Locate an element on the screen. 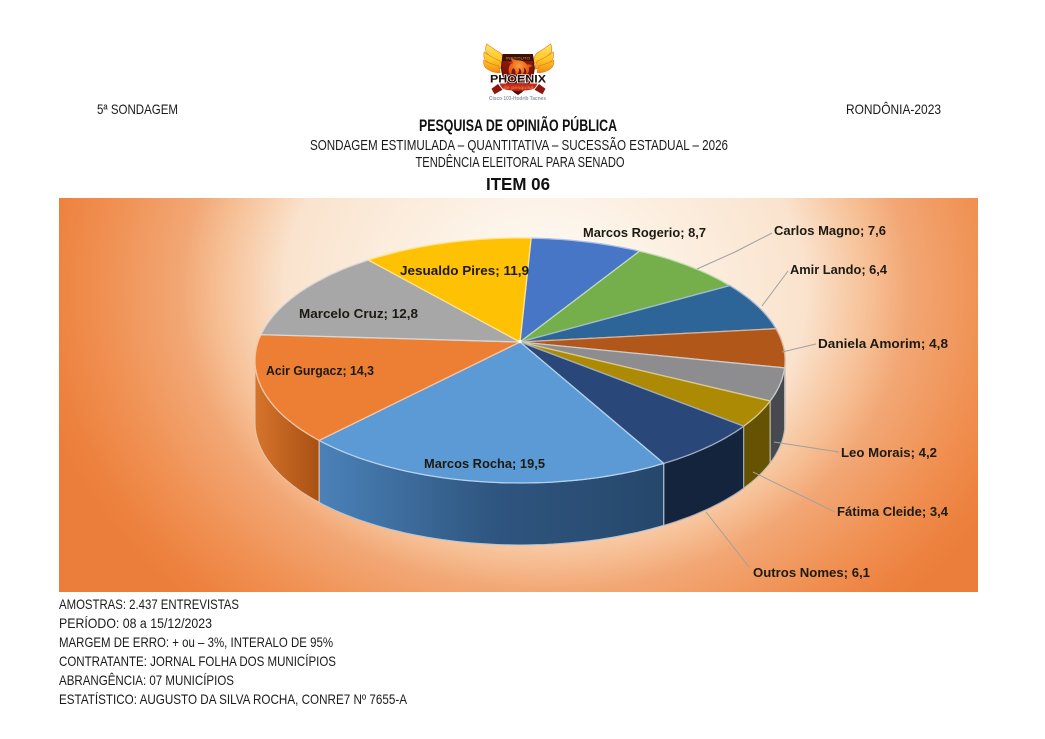 Image resolution: width=1045 pixels, height=739 pixels. svg-text:CONTRATANTE: JORNAL FOLHA DOS: CONTRATANTE: JORNAL FOLHA DOS MUNICÍPIOS is located at coordinates (197, 661).